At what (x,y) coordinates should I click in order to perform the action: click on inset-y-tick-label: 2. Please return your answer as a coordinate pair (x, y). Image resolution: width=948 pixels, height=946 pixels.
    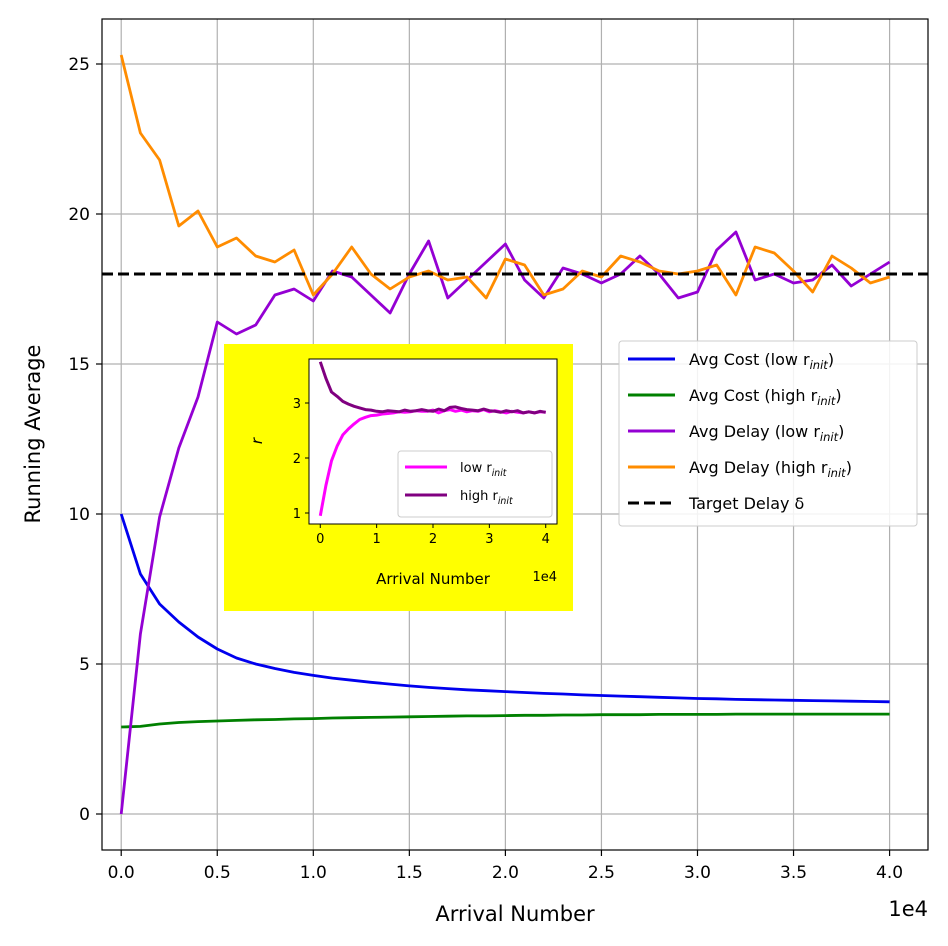
    Looking at the image, I should click on (297, 459).